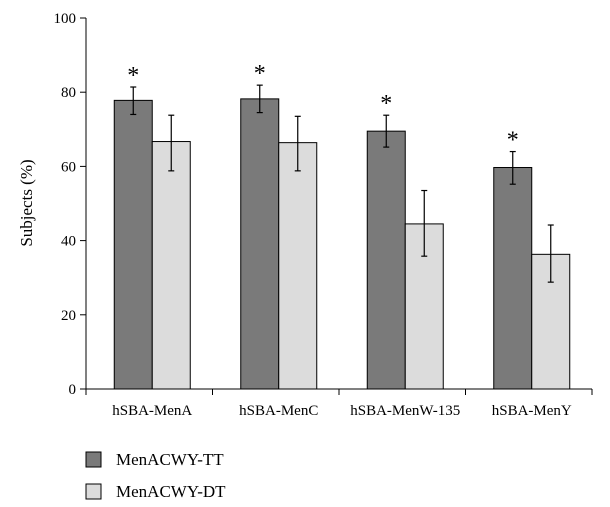 The height and width of the screenshot is (507, 610). I want to click on y-tick-label-40: 40, so click(68, 242).